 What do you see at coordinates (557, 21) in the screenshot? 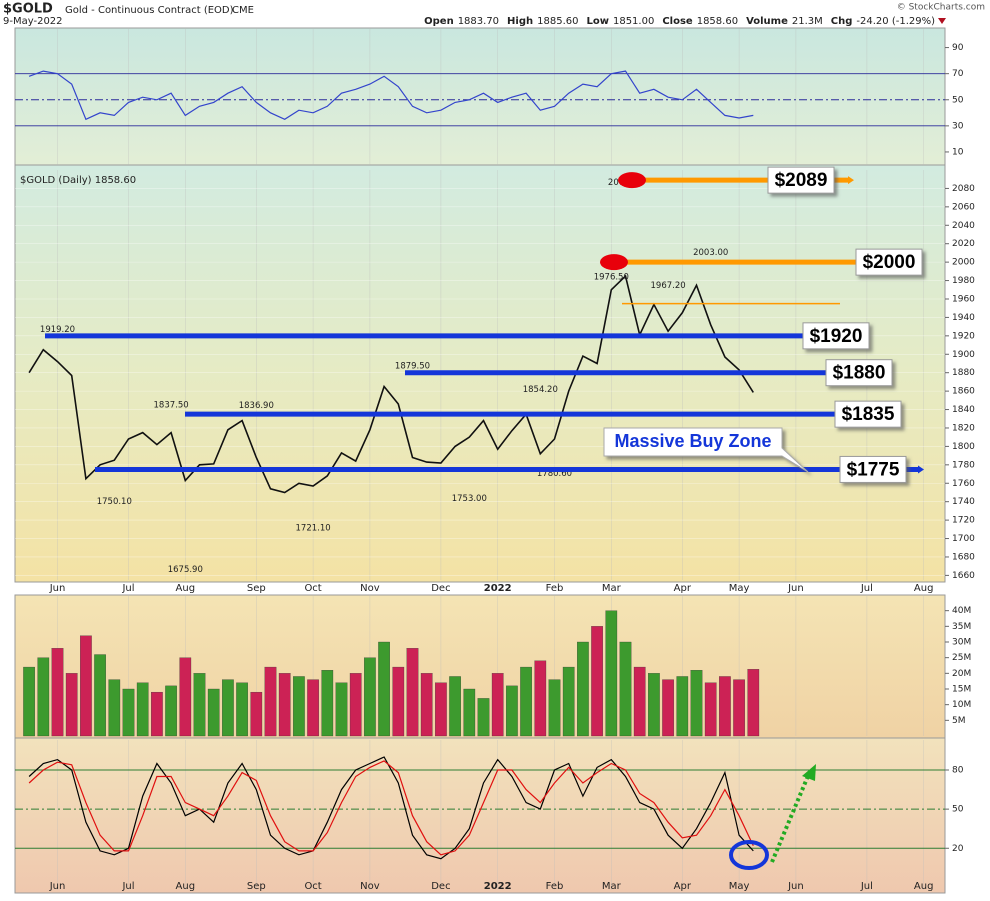
I see `quote-value: 1885.60` at bounding box center [557, 21].